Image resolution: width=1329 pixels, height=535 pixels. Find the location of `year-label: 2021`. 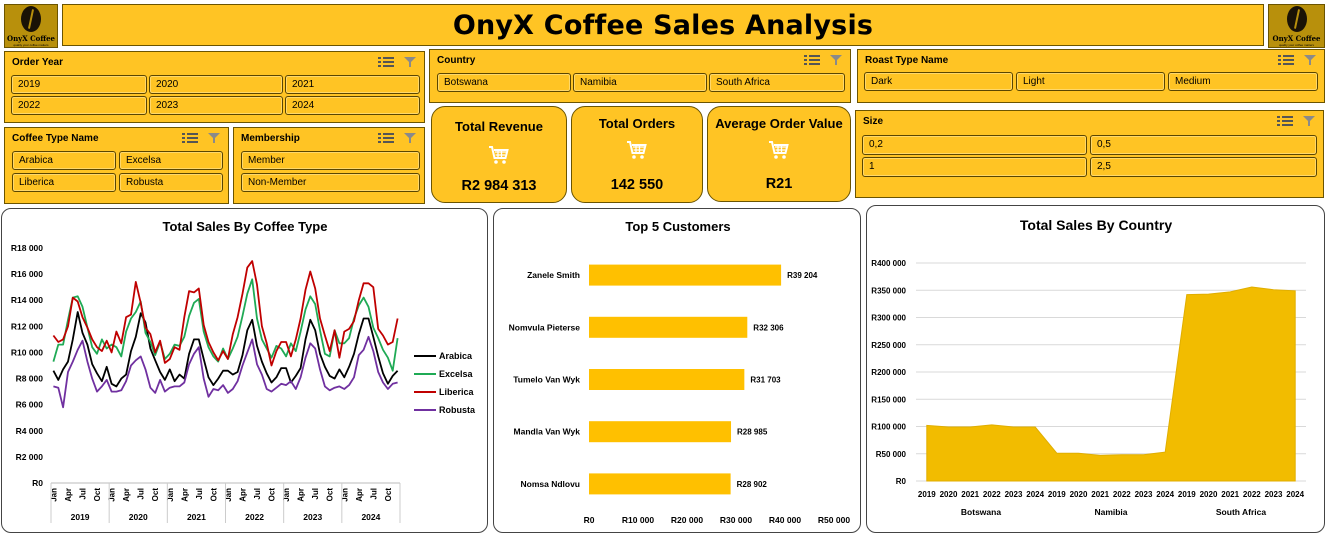

year-label: 2021 is located at coordinates (196, 517).